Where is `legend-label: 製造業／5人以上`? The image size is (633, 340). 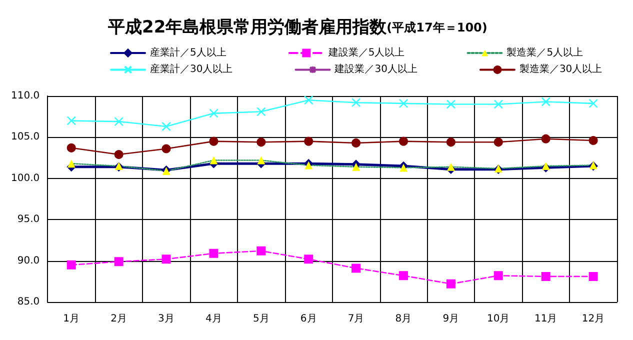
legend-label: 製造業／5人以上 is located at coordinates (545, 52).